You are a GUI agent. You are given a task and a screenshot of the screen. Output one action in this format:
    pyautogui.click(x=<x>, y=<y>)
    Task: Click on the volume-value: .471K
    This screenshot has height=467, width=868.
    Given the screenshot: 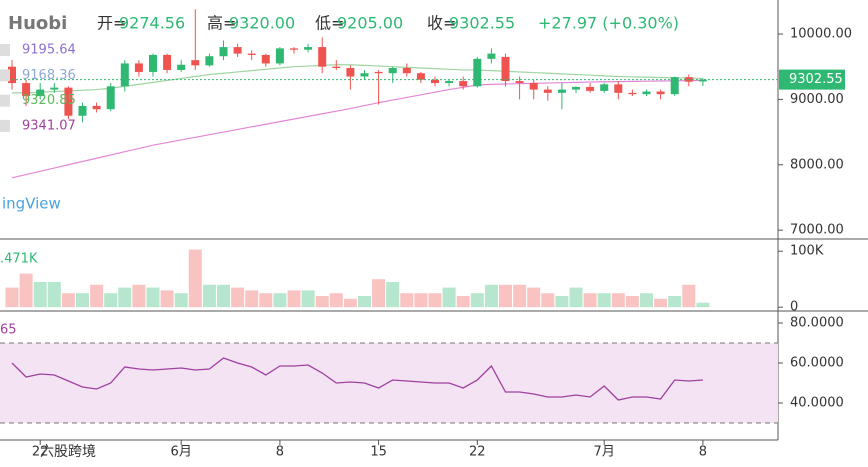 What is the action you would take?
    pyautogui.click(x=19, y=259)
    